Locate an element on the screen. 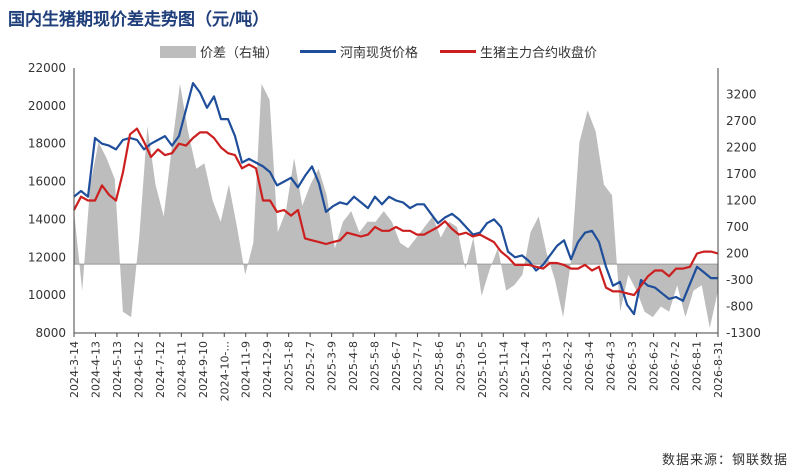 The width and height of the screenshot is (800, 474). y-left-tick-label: 16000 is located at coordinates (47, 182).